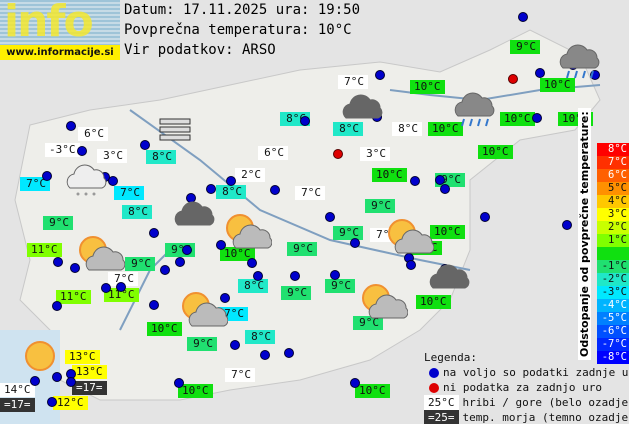  Describe the element at coordinates (613, 149) in the screenshot. I see `scale-step: 8°C` at that location.